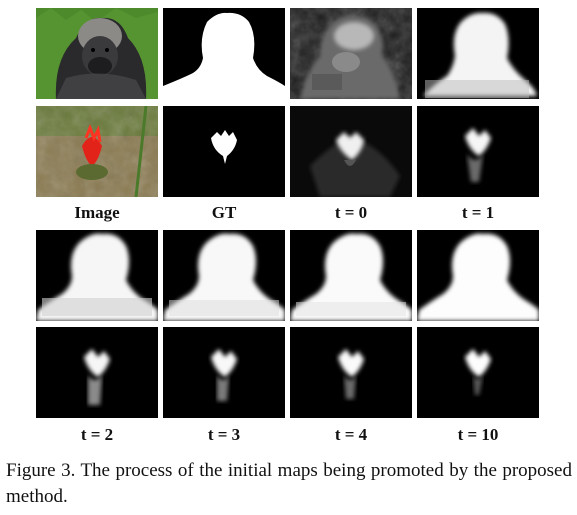 This screenshot has height=515, width=577. What do you see at coordinates (97, 212) in the screenshot?
I see `label-image: Image` at bounding box center [97, 212].